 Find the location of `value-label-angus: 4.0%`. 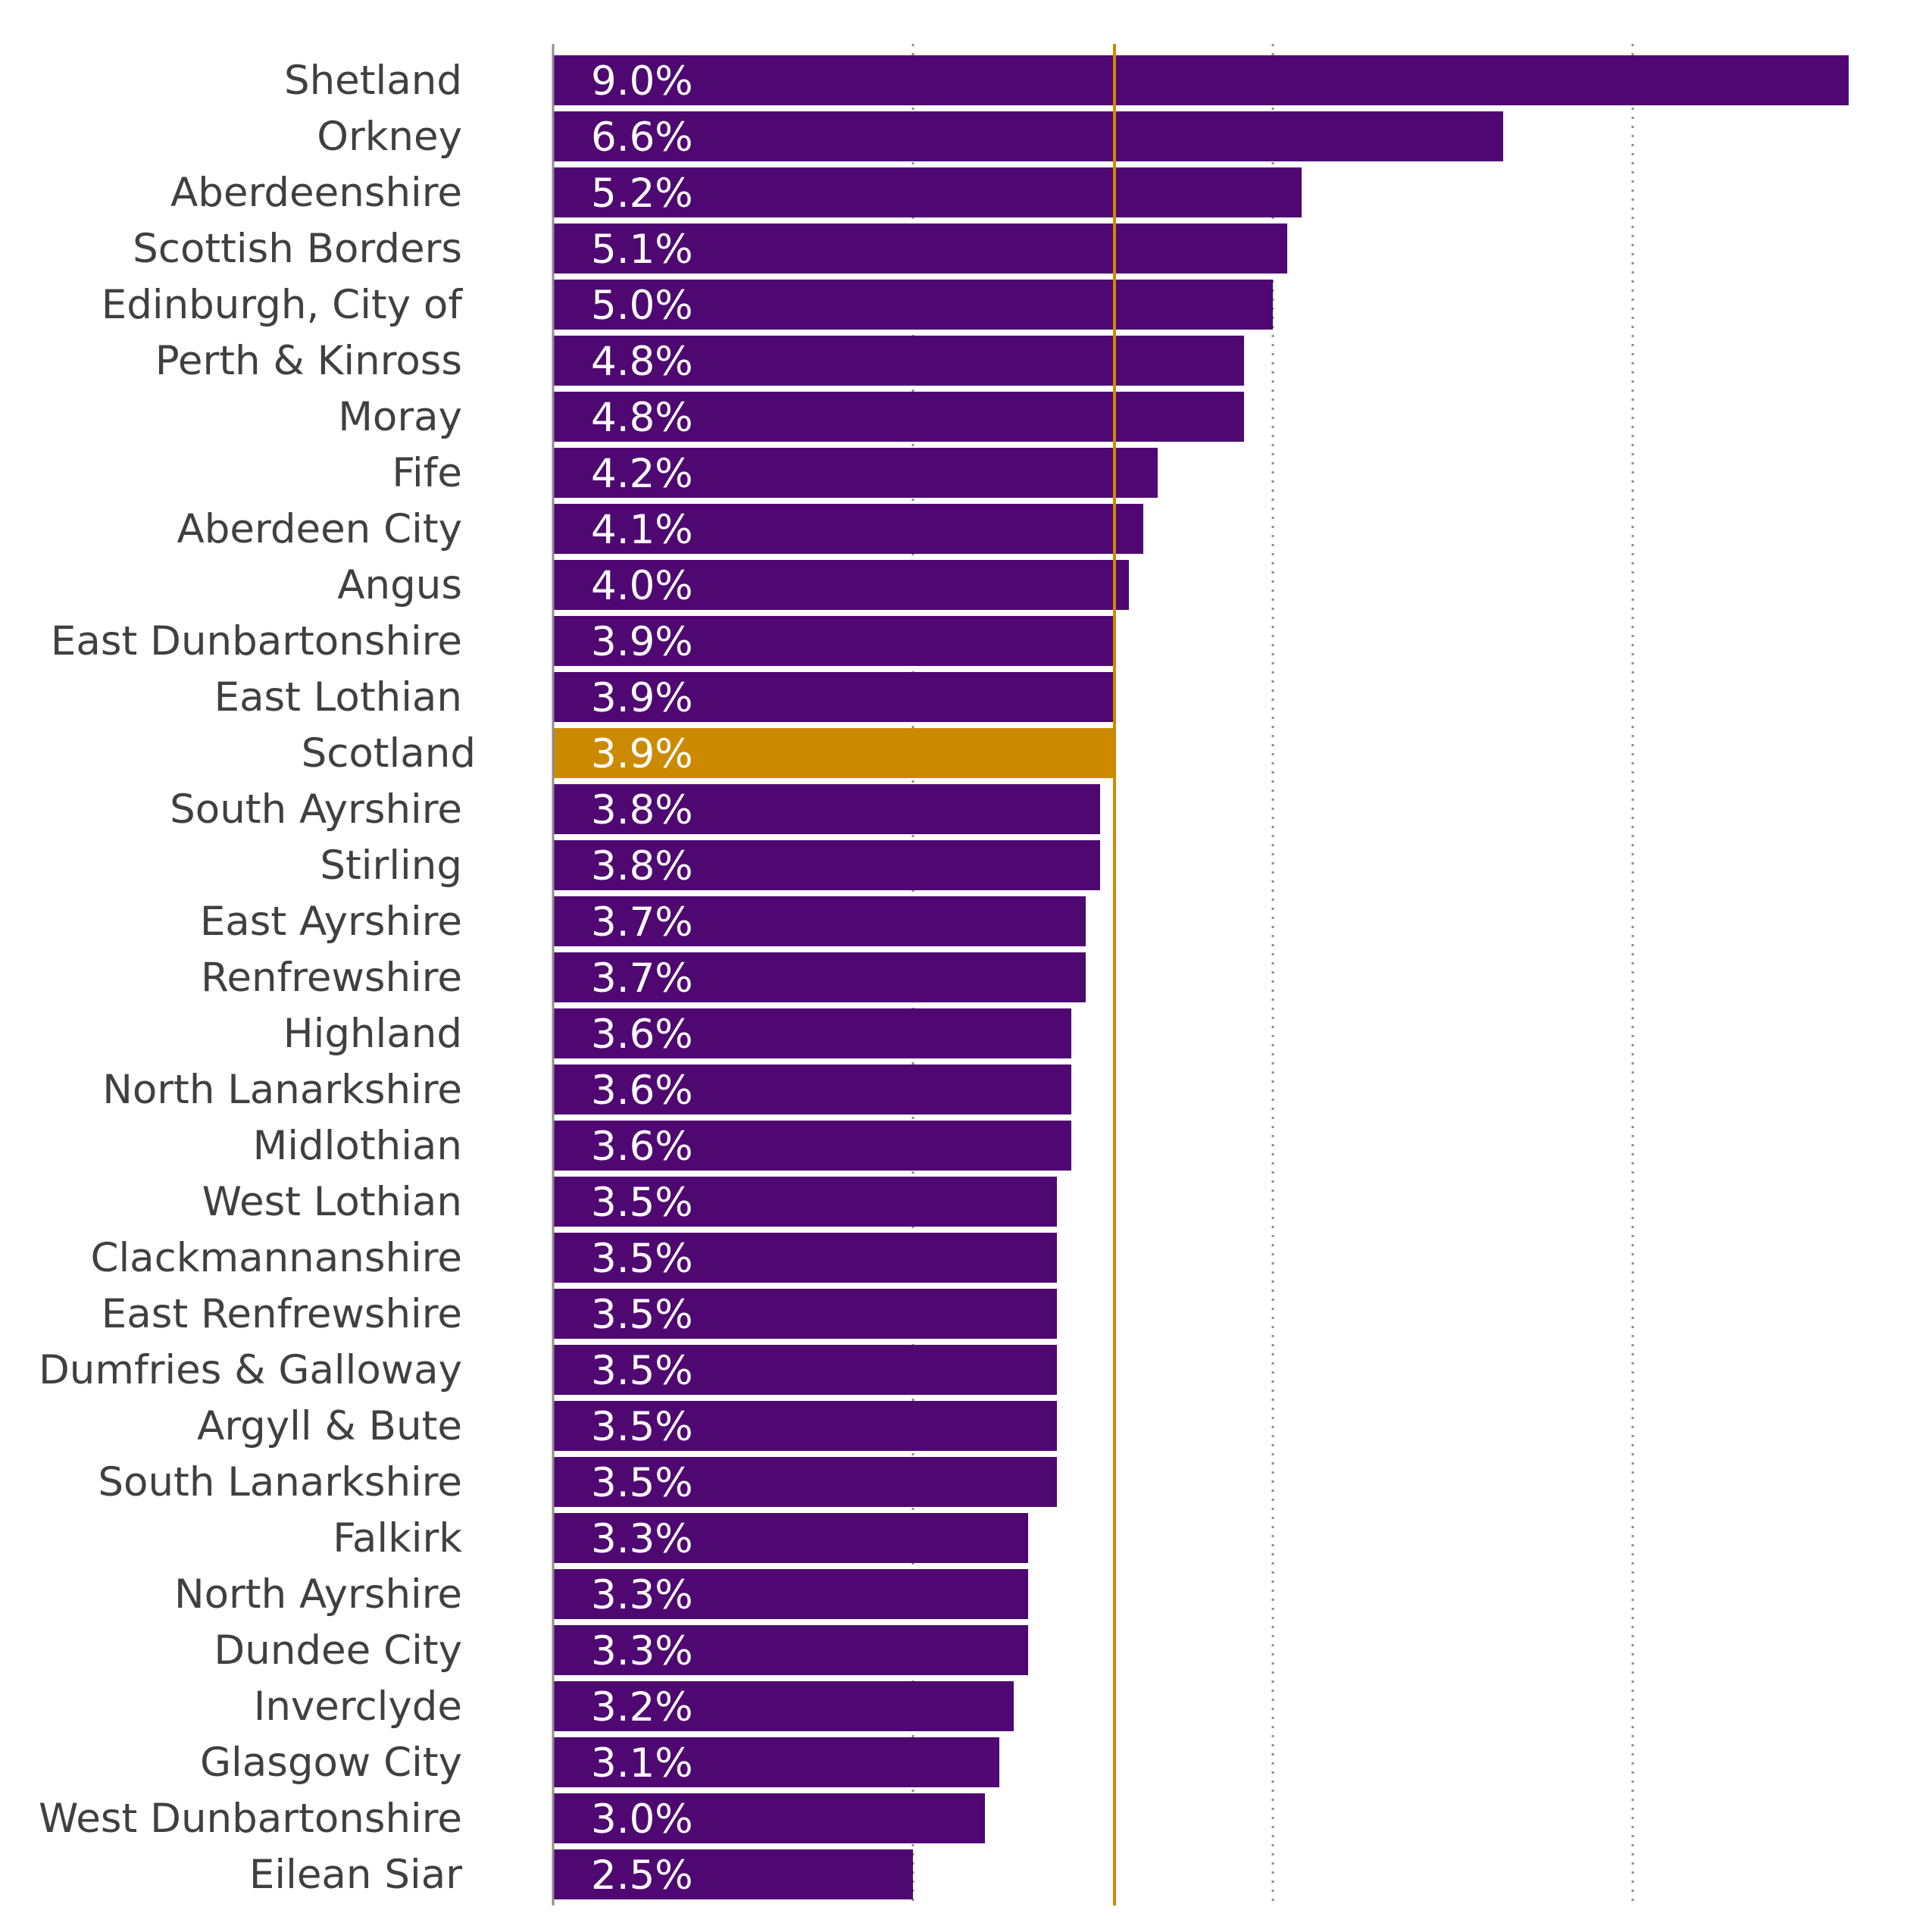

value-label-angus: 4.0% is located at coordinates (642, 586).